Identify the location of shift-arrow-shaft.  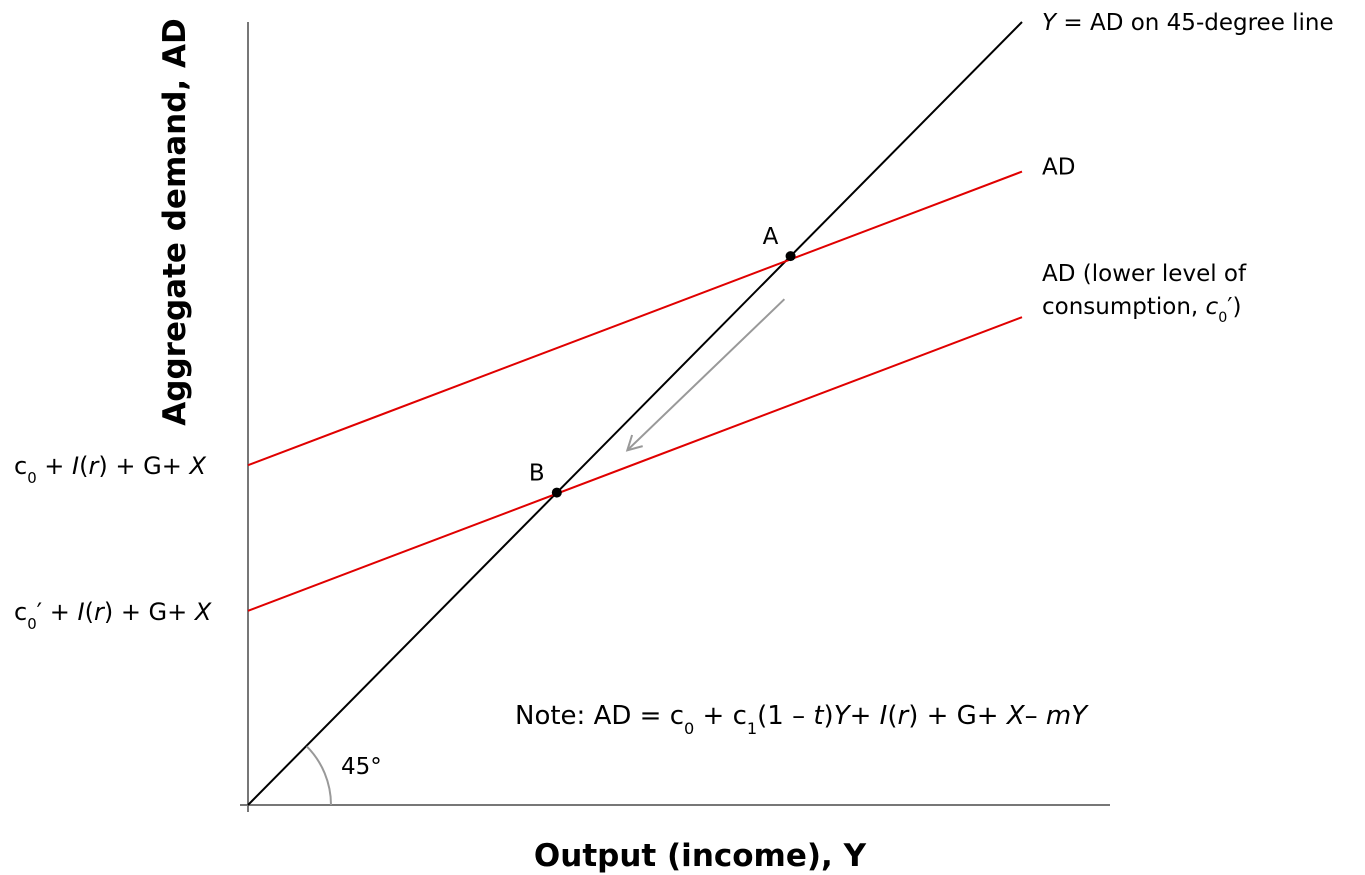
(706, 375).